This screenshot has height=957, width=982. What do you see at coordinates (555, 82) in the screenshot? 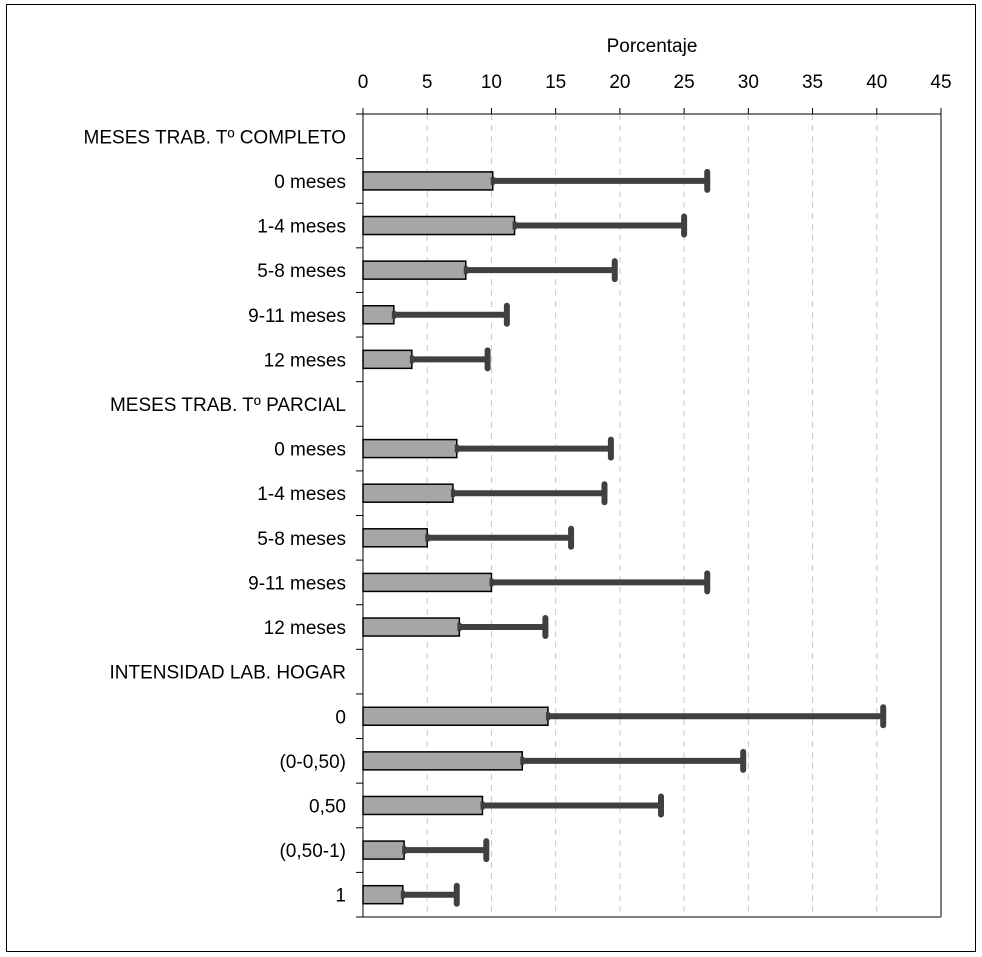
I see `x-tick-label: 15` at bounding box center [555, 82].